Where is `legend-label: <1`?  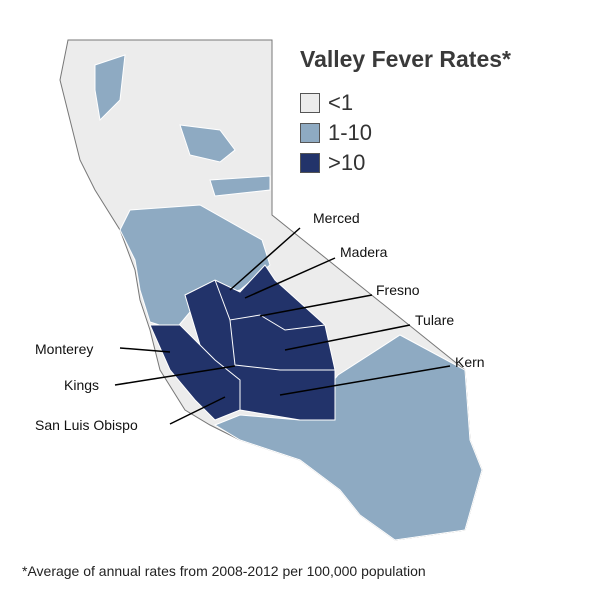
legend-label: <1 is located at coordinates (341, 102).